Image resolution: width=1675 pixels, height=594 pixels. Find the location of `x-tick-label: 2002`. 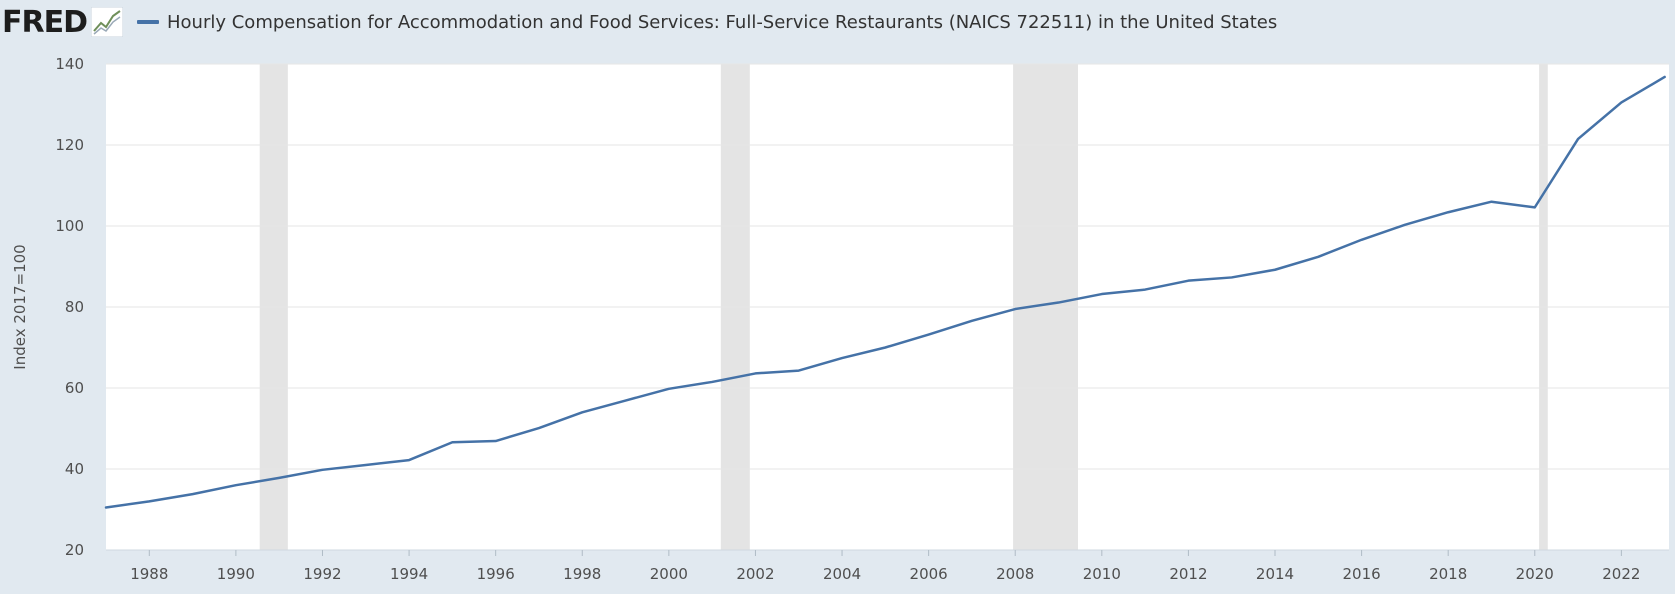

x-tick-label: 2002 is located at coordinates (755, 574).